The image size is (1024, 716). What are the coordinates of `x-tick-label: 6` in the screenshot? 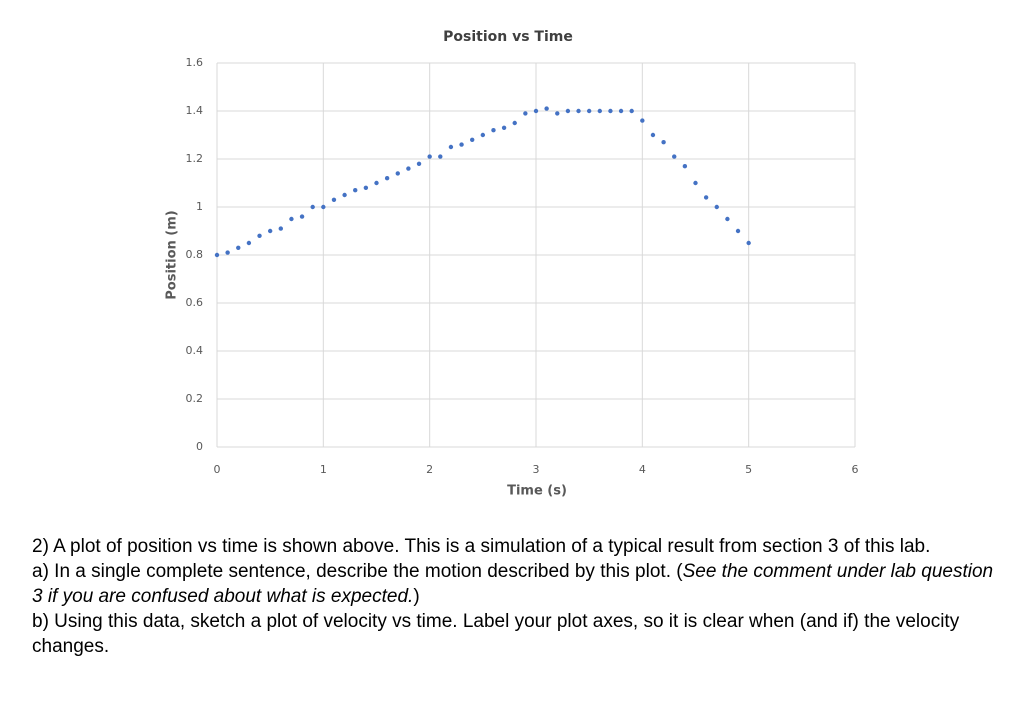 It's located at (855, 469).